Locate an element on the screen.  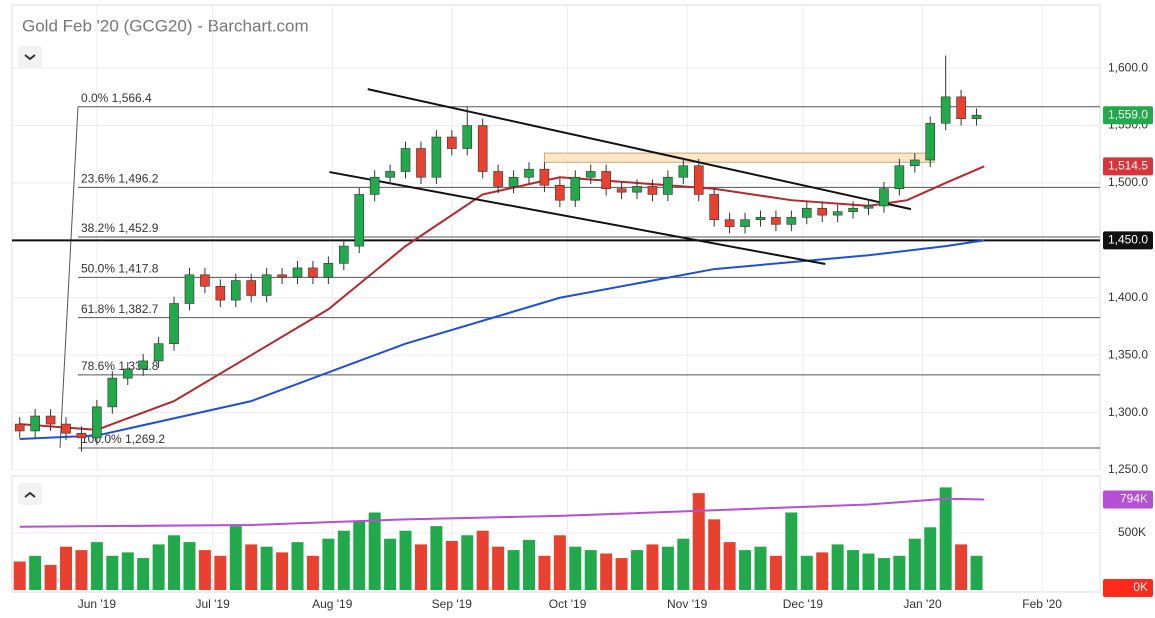
y-tick-label: 1,350.0 is located at coordinates (1128, 354).